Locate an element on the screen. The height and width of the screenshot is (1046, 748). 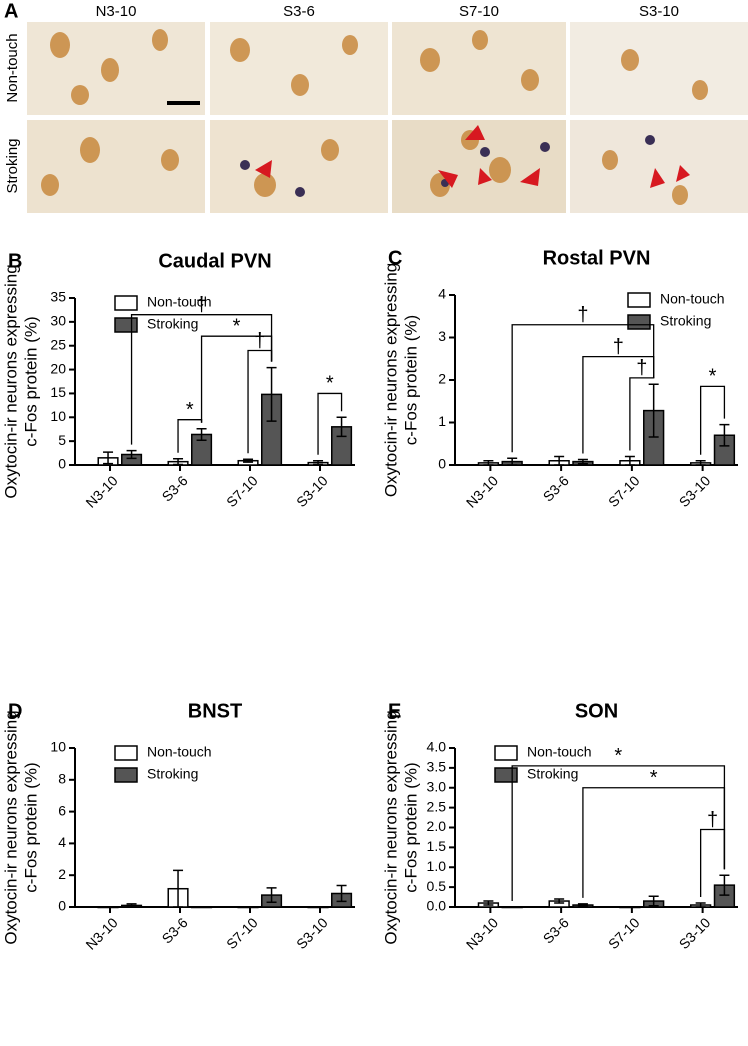
y-tick-label: 8 is located at coordinates (62, 779).